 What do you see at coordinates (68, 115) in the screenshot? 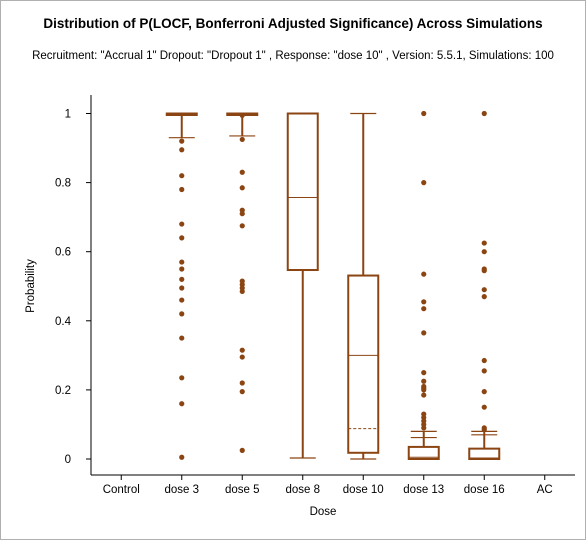
I see `y-tick-label: 1` at bounding box center [68, 115].